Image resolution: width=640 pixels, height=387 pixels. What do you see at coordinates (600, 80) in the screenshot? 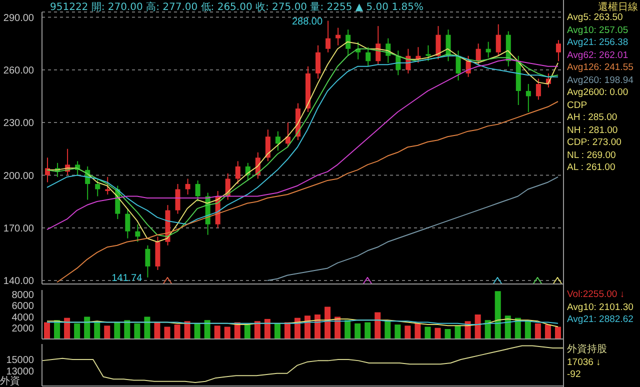
I see `text: Avg260: 198.94` at bounding box center [600, 80].